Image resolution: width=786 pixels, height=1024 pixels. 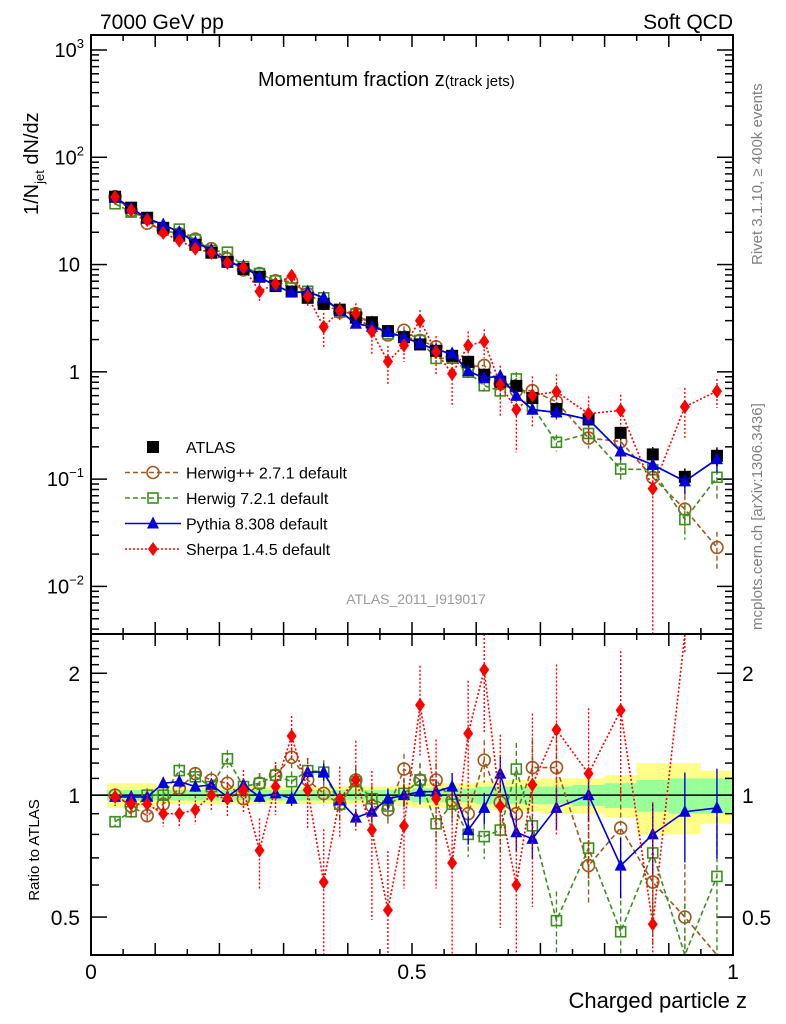 I want to click on data-point-atlas, so click(x=652, y=454).